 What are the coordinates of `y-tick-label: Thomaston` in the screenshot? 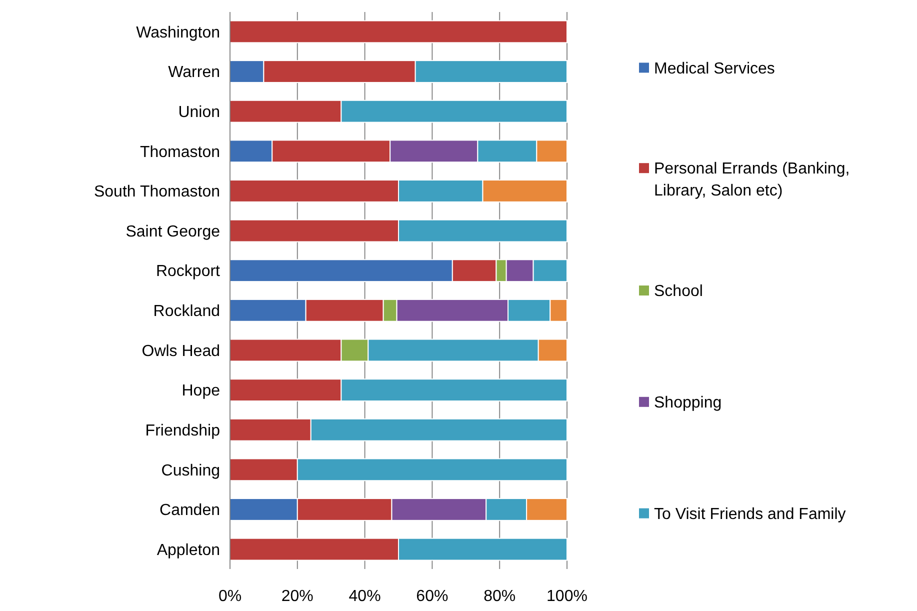 It's located at (180, 152).